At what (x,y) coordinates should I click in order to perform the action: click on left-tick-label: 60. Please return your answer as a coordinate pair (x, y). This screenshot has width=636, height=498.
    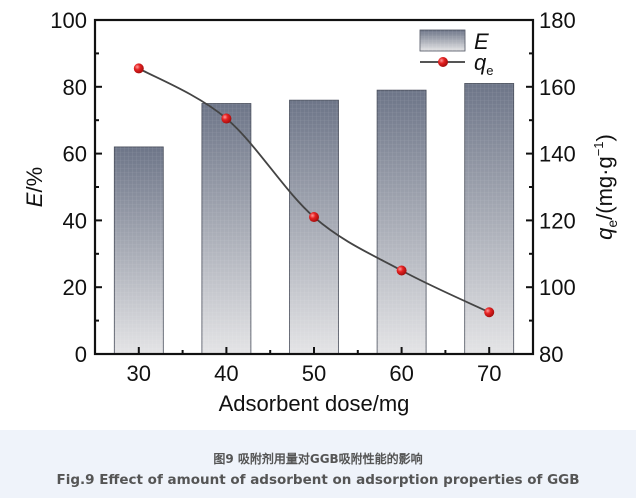
    Looking at the image, I should click on (75, 154).